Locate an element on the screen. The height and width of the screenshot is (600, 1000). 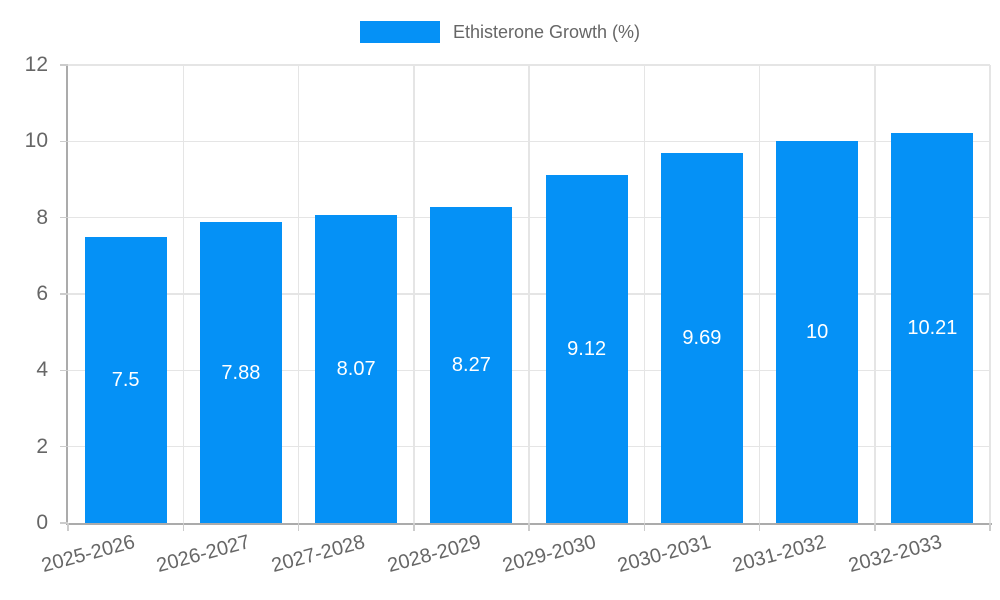
bar-value-label: 7.88 is located at coordinates (241, 372).